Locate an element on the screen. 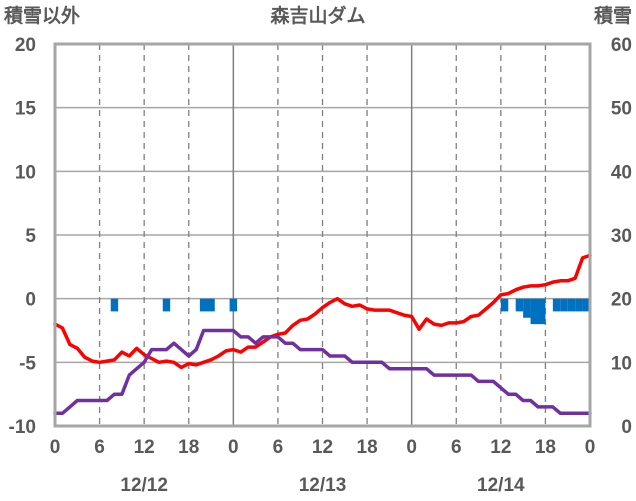 Image resolution: width=636 pixels, height=501 pixels. right-tick-label: 0 is located at coordinates (626, 427).